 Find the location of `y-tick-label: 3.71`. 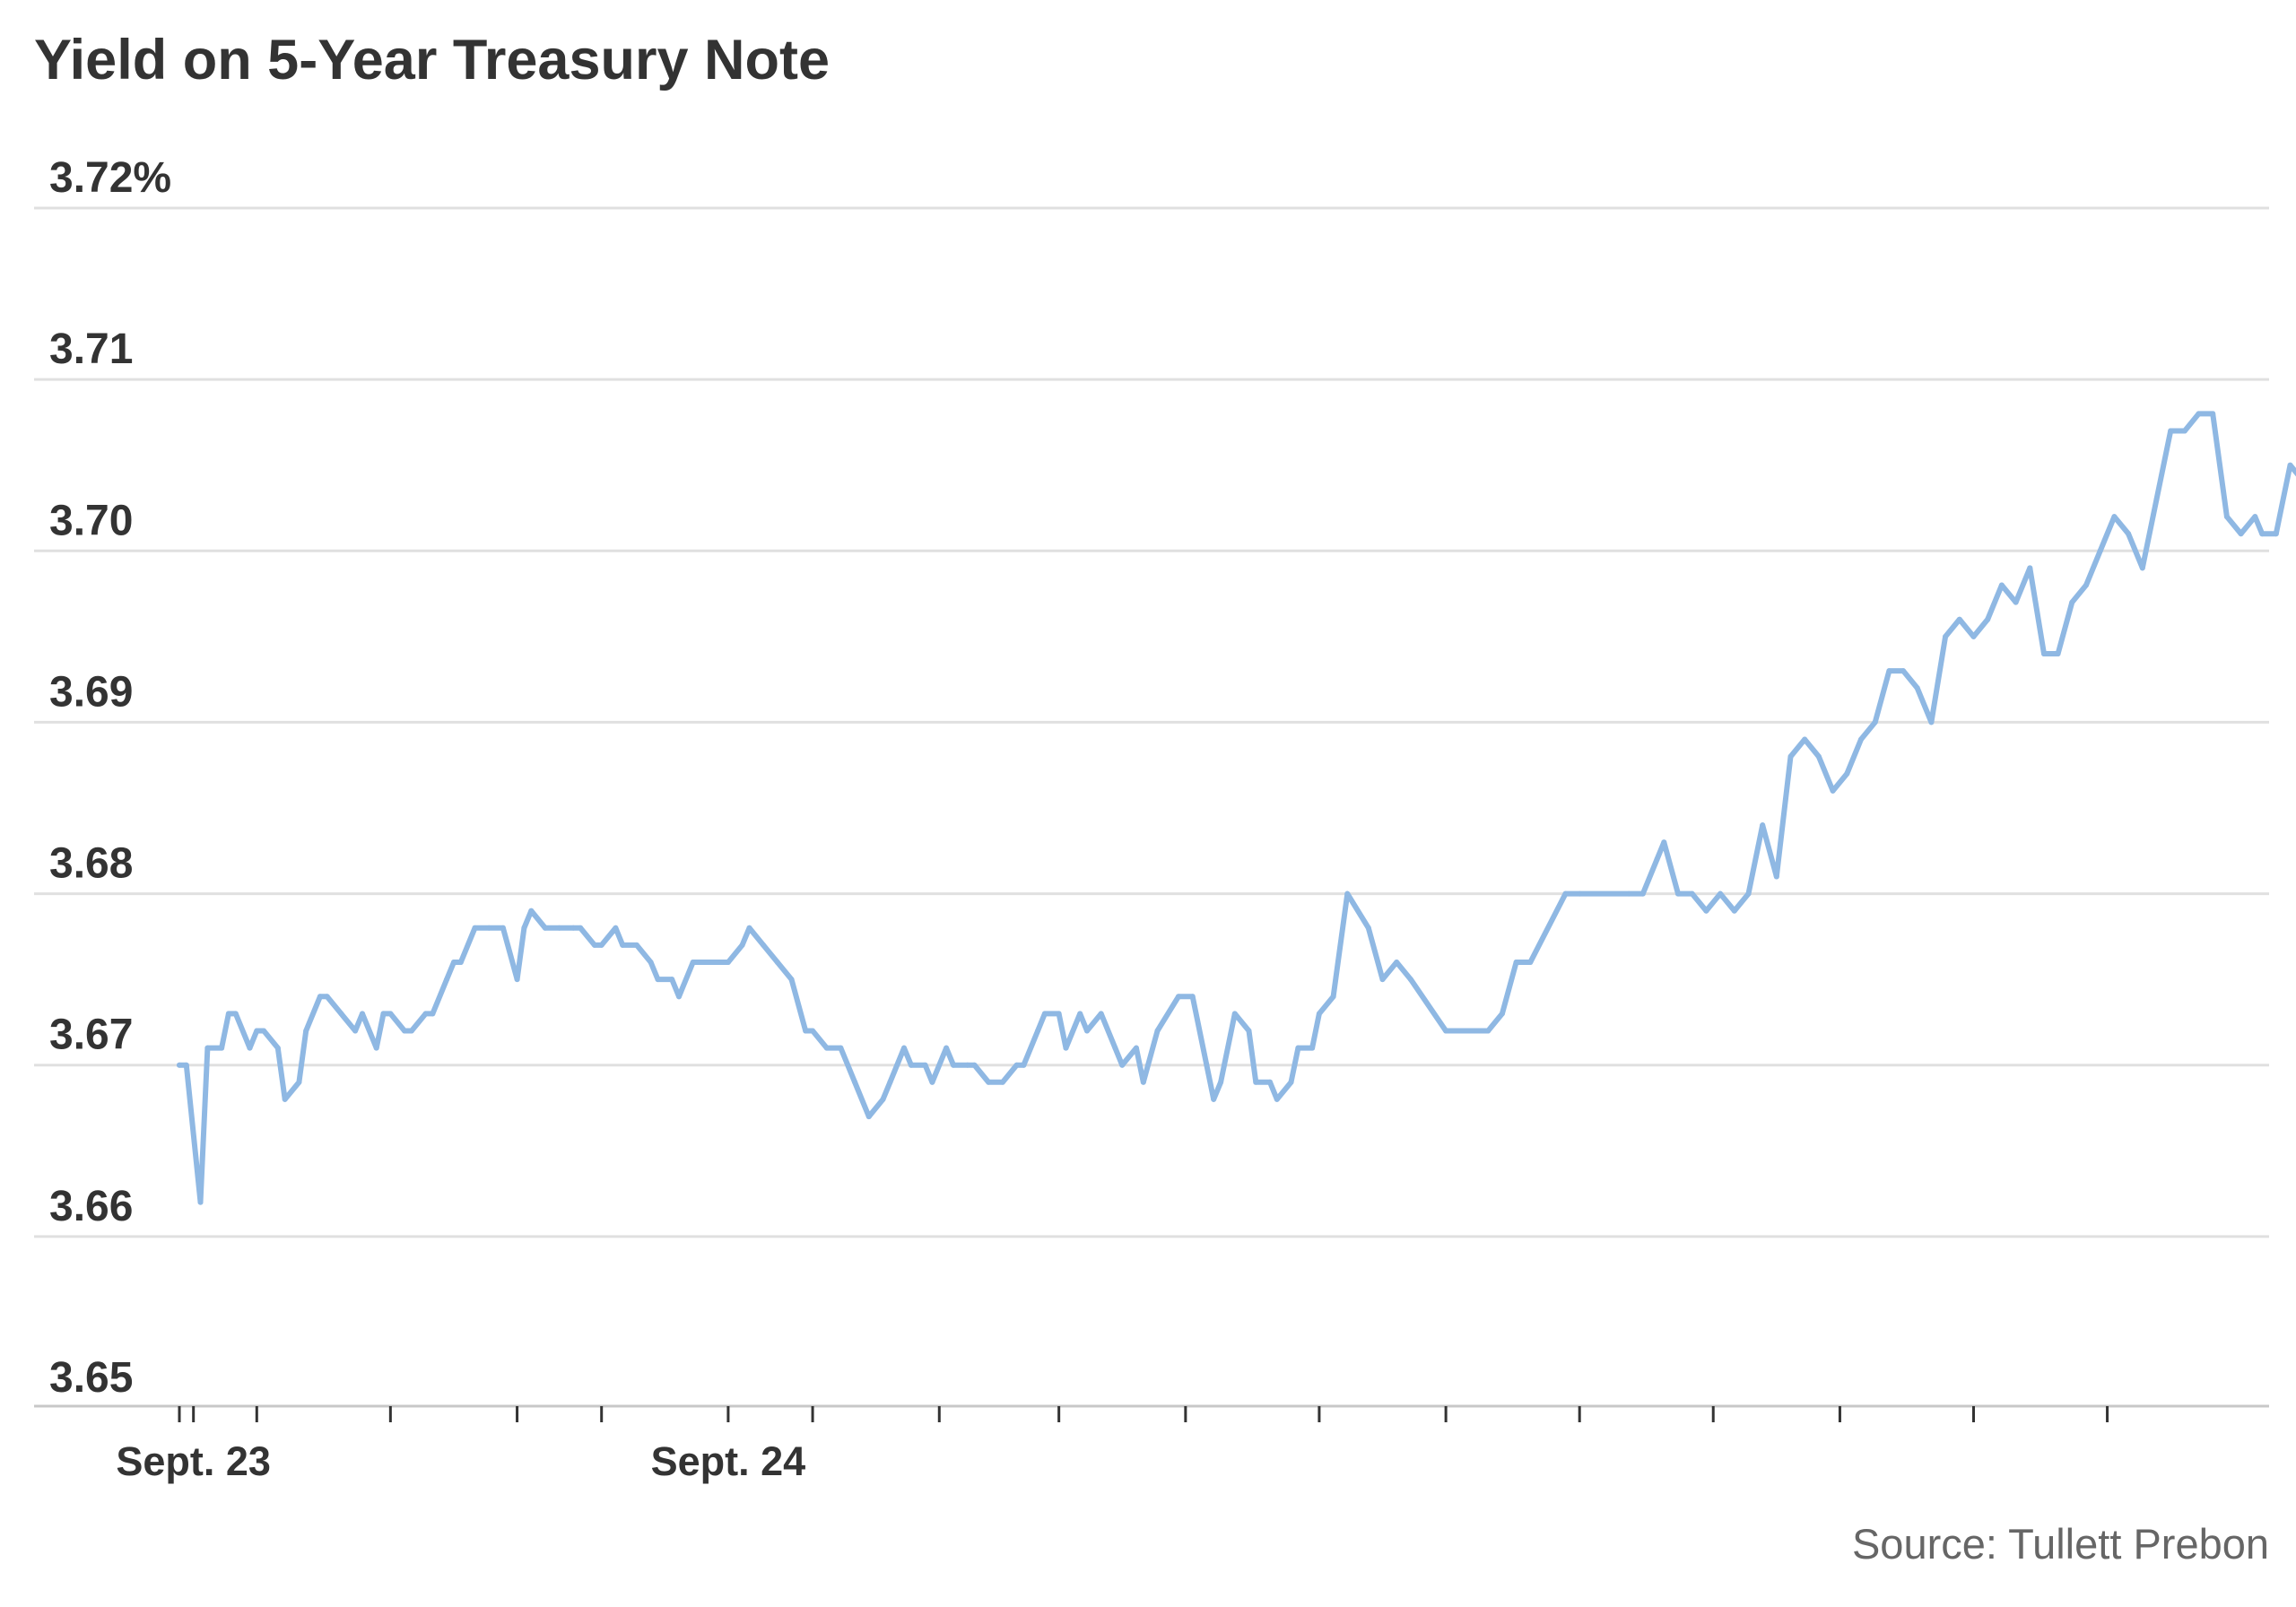

y-tick-label: 3.71 is located at coordinates (91, 350).